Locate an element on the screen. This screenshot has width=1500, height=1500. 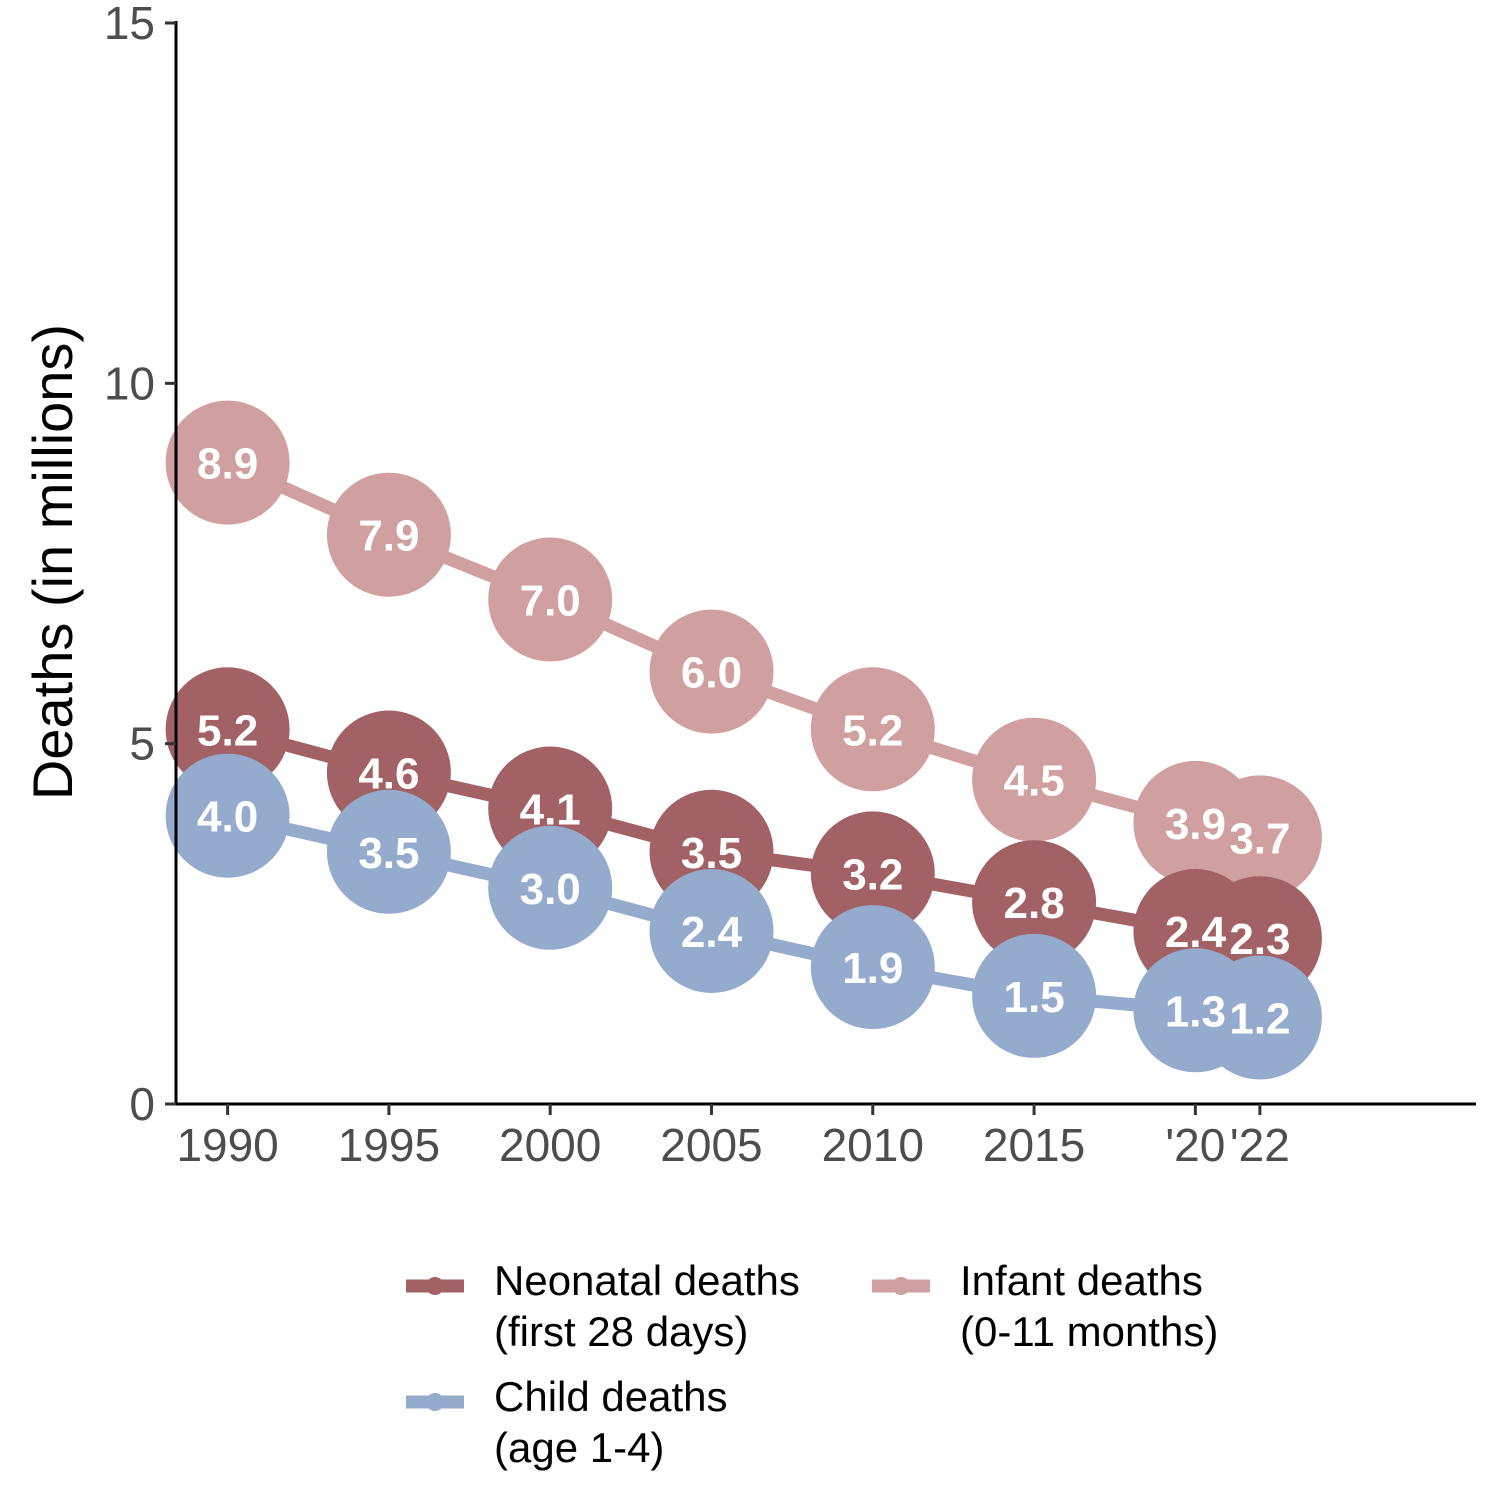
data-label: 3.7 is located at coordinates (1259, 838).